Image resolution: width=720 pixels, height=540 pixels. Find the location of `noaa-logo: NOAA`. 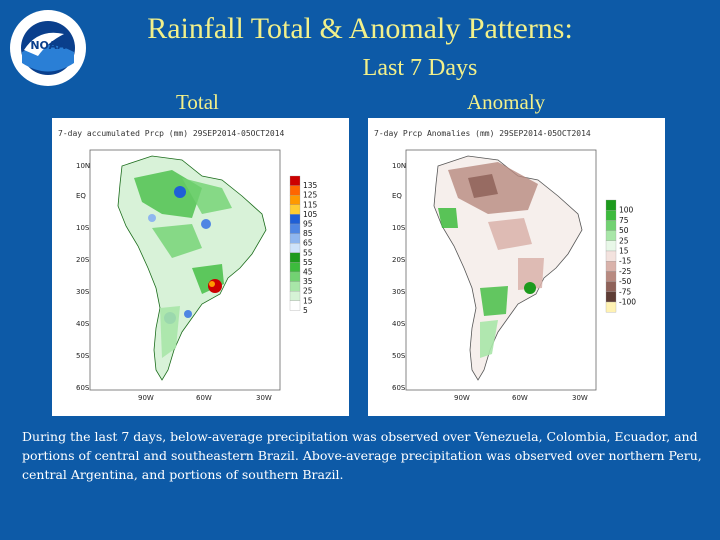

noaa-logo: NOAA is located at coordinates (48, 48).